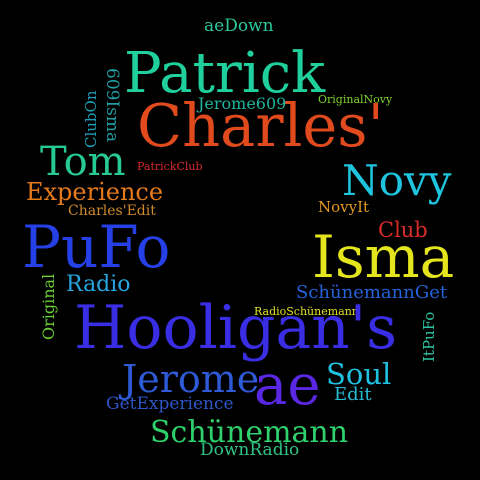  Describe the element at coordinates (170, 404) in the screenshot. I see `word-getexperience: GetExperience` at that location.